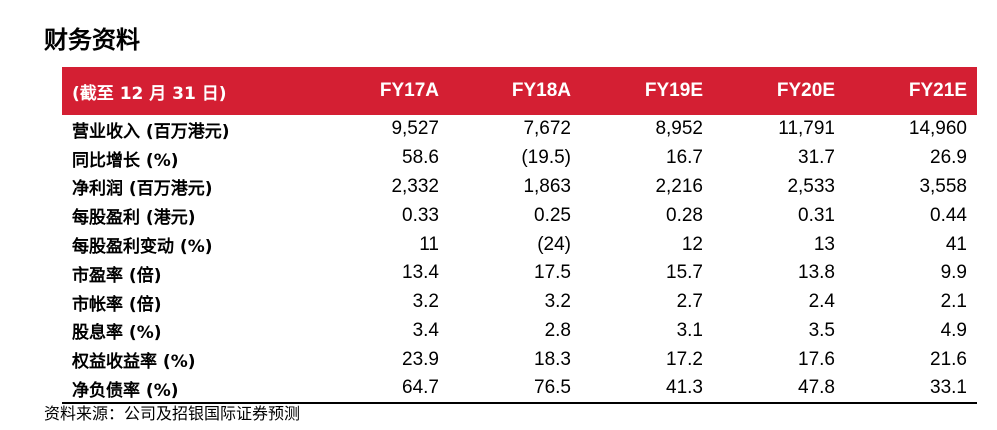  Describe the element at coordinates (420, 158) in the screenshot. I see `table-cell: 58.6` at that location.